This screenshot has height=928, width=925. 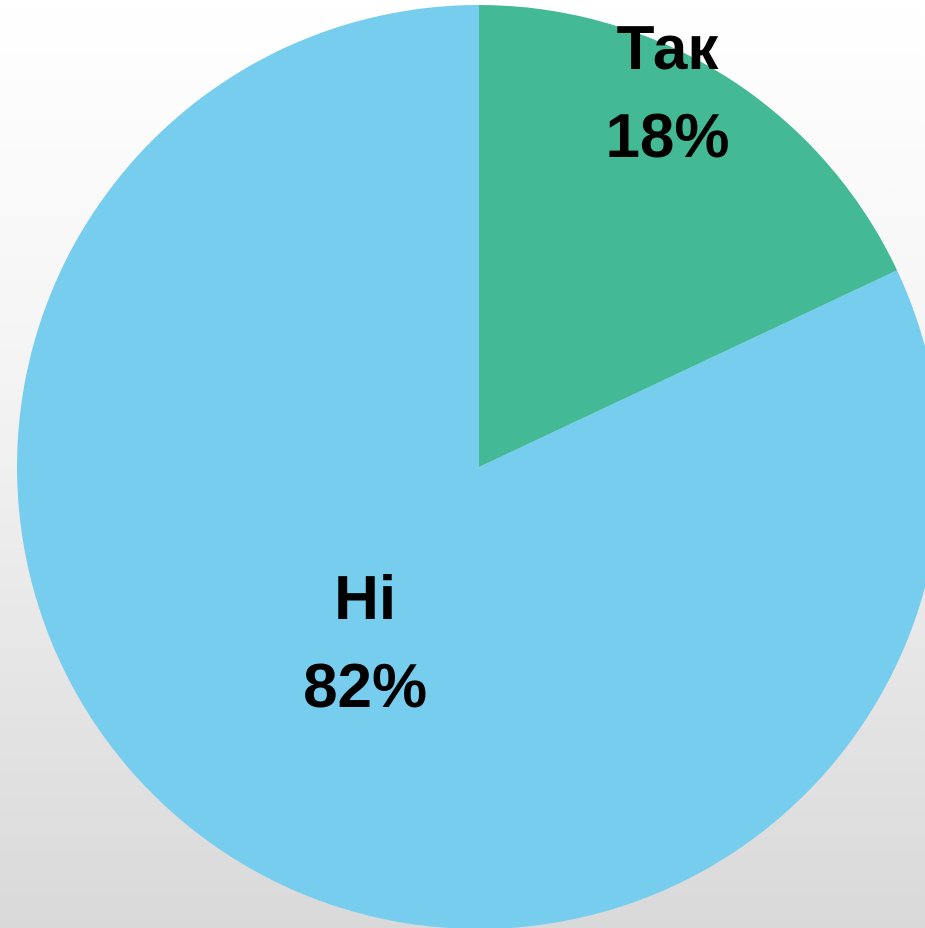 I want to click on value-label: 18%, so click(x=667, y=136).